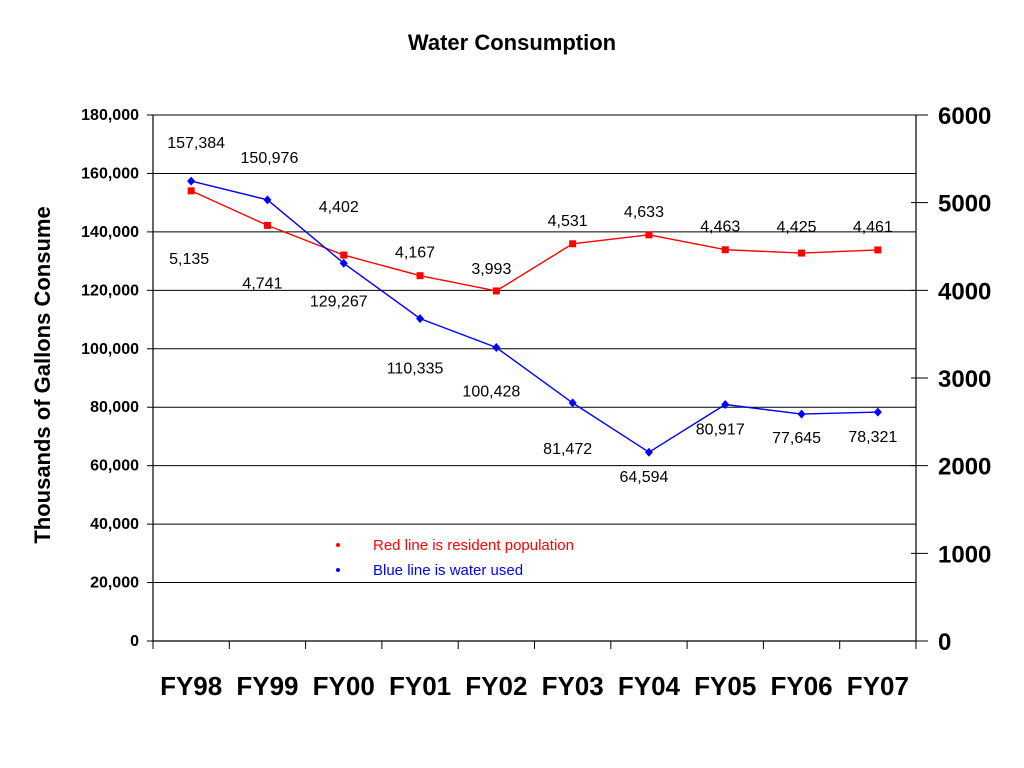 This screenshot has width=1024, height=768. What do you see at coordinates (568, 221) in the screenshot?
I see `data-label: 4,531` at bounding box center [568, 221].